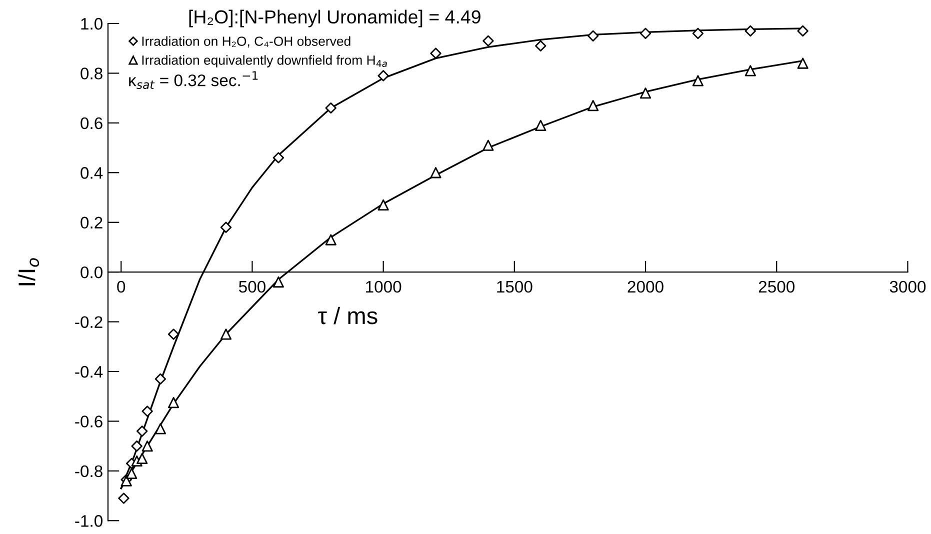  I want to click on y-tick-label: 0.4, so click(91, 173).